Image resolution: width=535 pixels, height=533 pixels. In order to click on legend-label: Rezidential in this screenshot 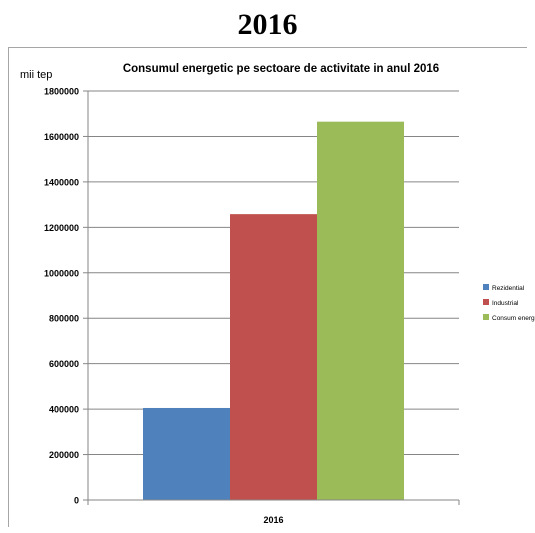, I will do `click(508, 288)`.